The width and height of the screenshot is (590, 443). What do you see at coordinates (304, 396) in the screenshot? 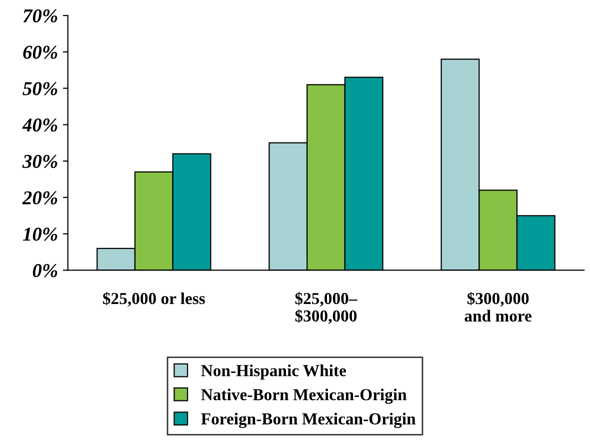
I see `legend-label: Native-Born Mexican-Origin` at bounding box center [304, 396].